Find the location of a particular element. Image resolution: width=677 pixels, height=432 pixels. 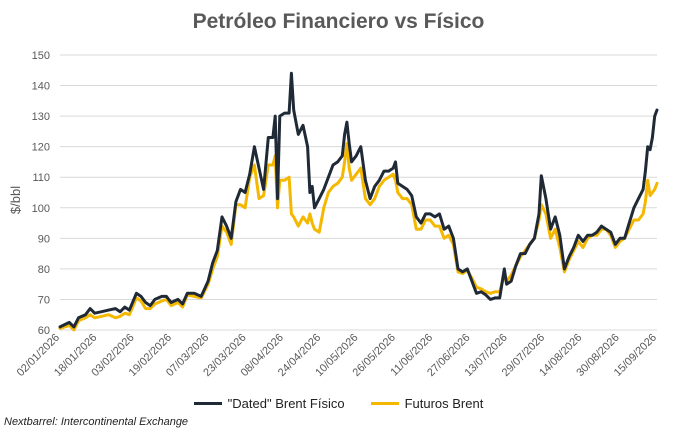

y-tick-label: 140 is located at coordinates (41, 87).